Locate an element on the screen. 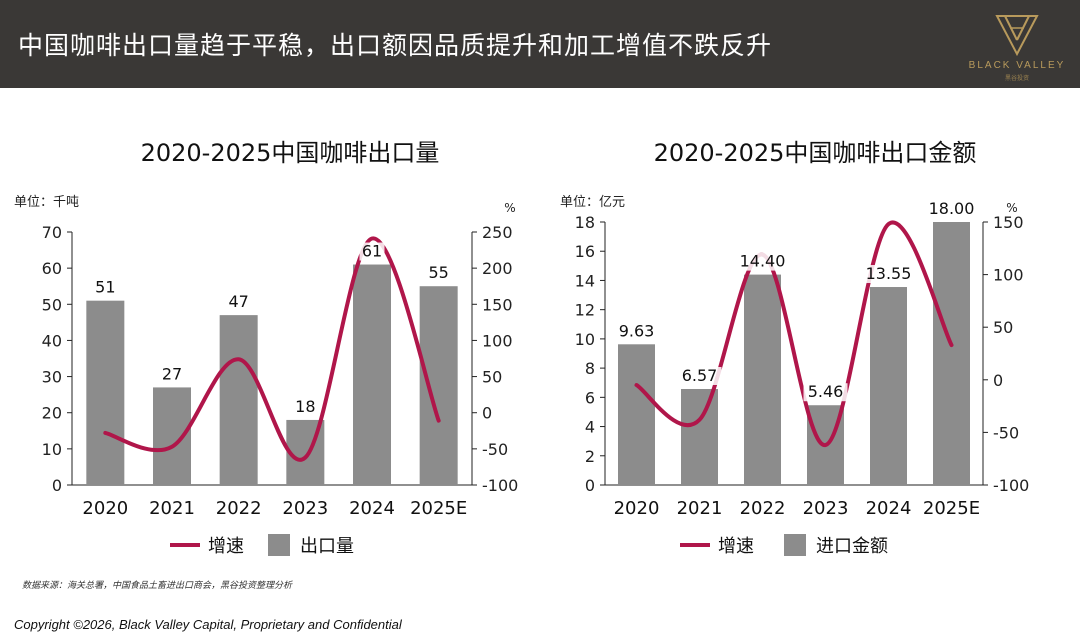  y-tick-label: 12 is located at coordinates (585, 310).